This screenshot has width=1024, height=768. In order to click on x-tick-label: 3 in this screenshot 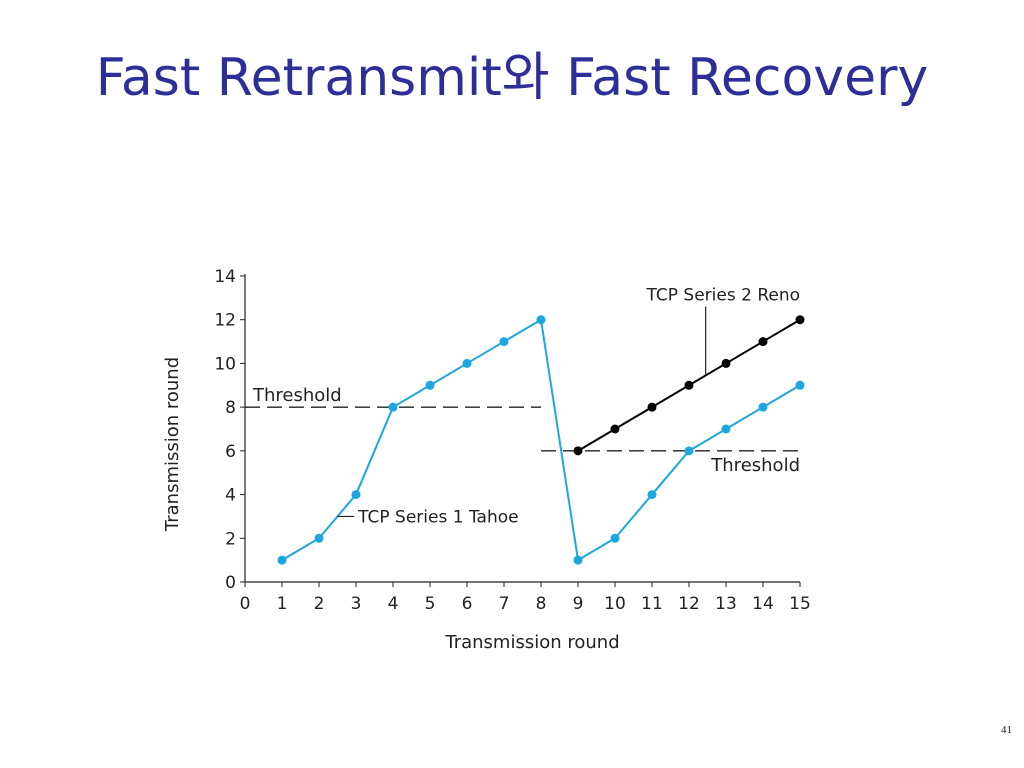, I will do `click(356, 604)`.